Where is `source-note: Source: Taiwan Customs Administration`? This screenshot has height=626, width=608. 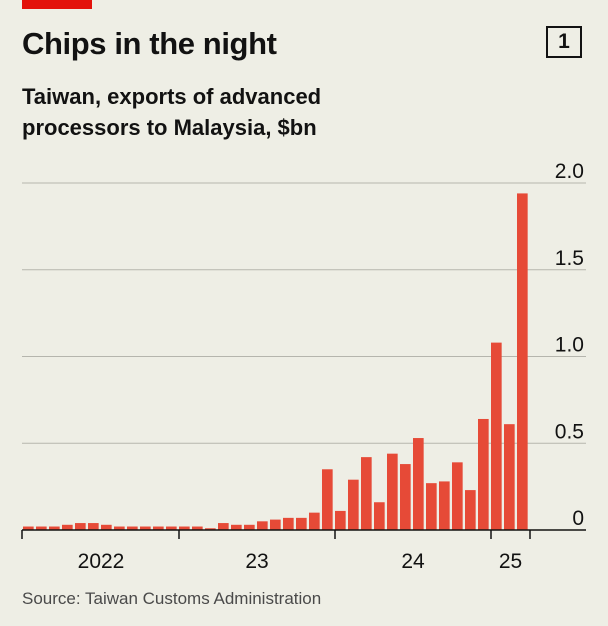
source-note: Source: Taiwan Customs Administration is located at coordinates (172, 598).